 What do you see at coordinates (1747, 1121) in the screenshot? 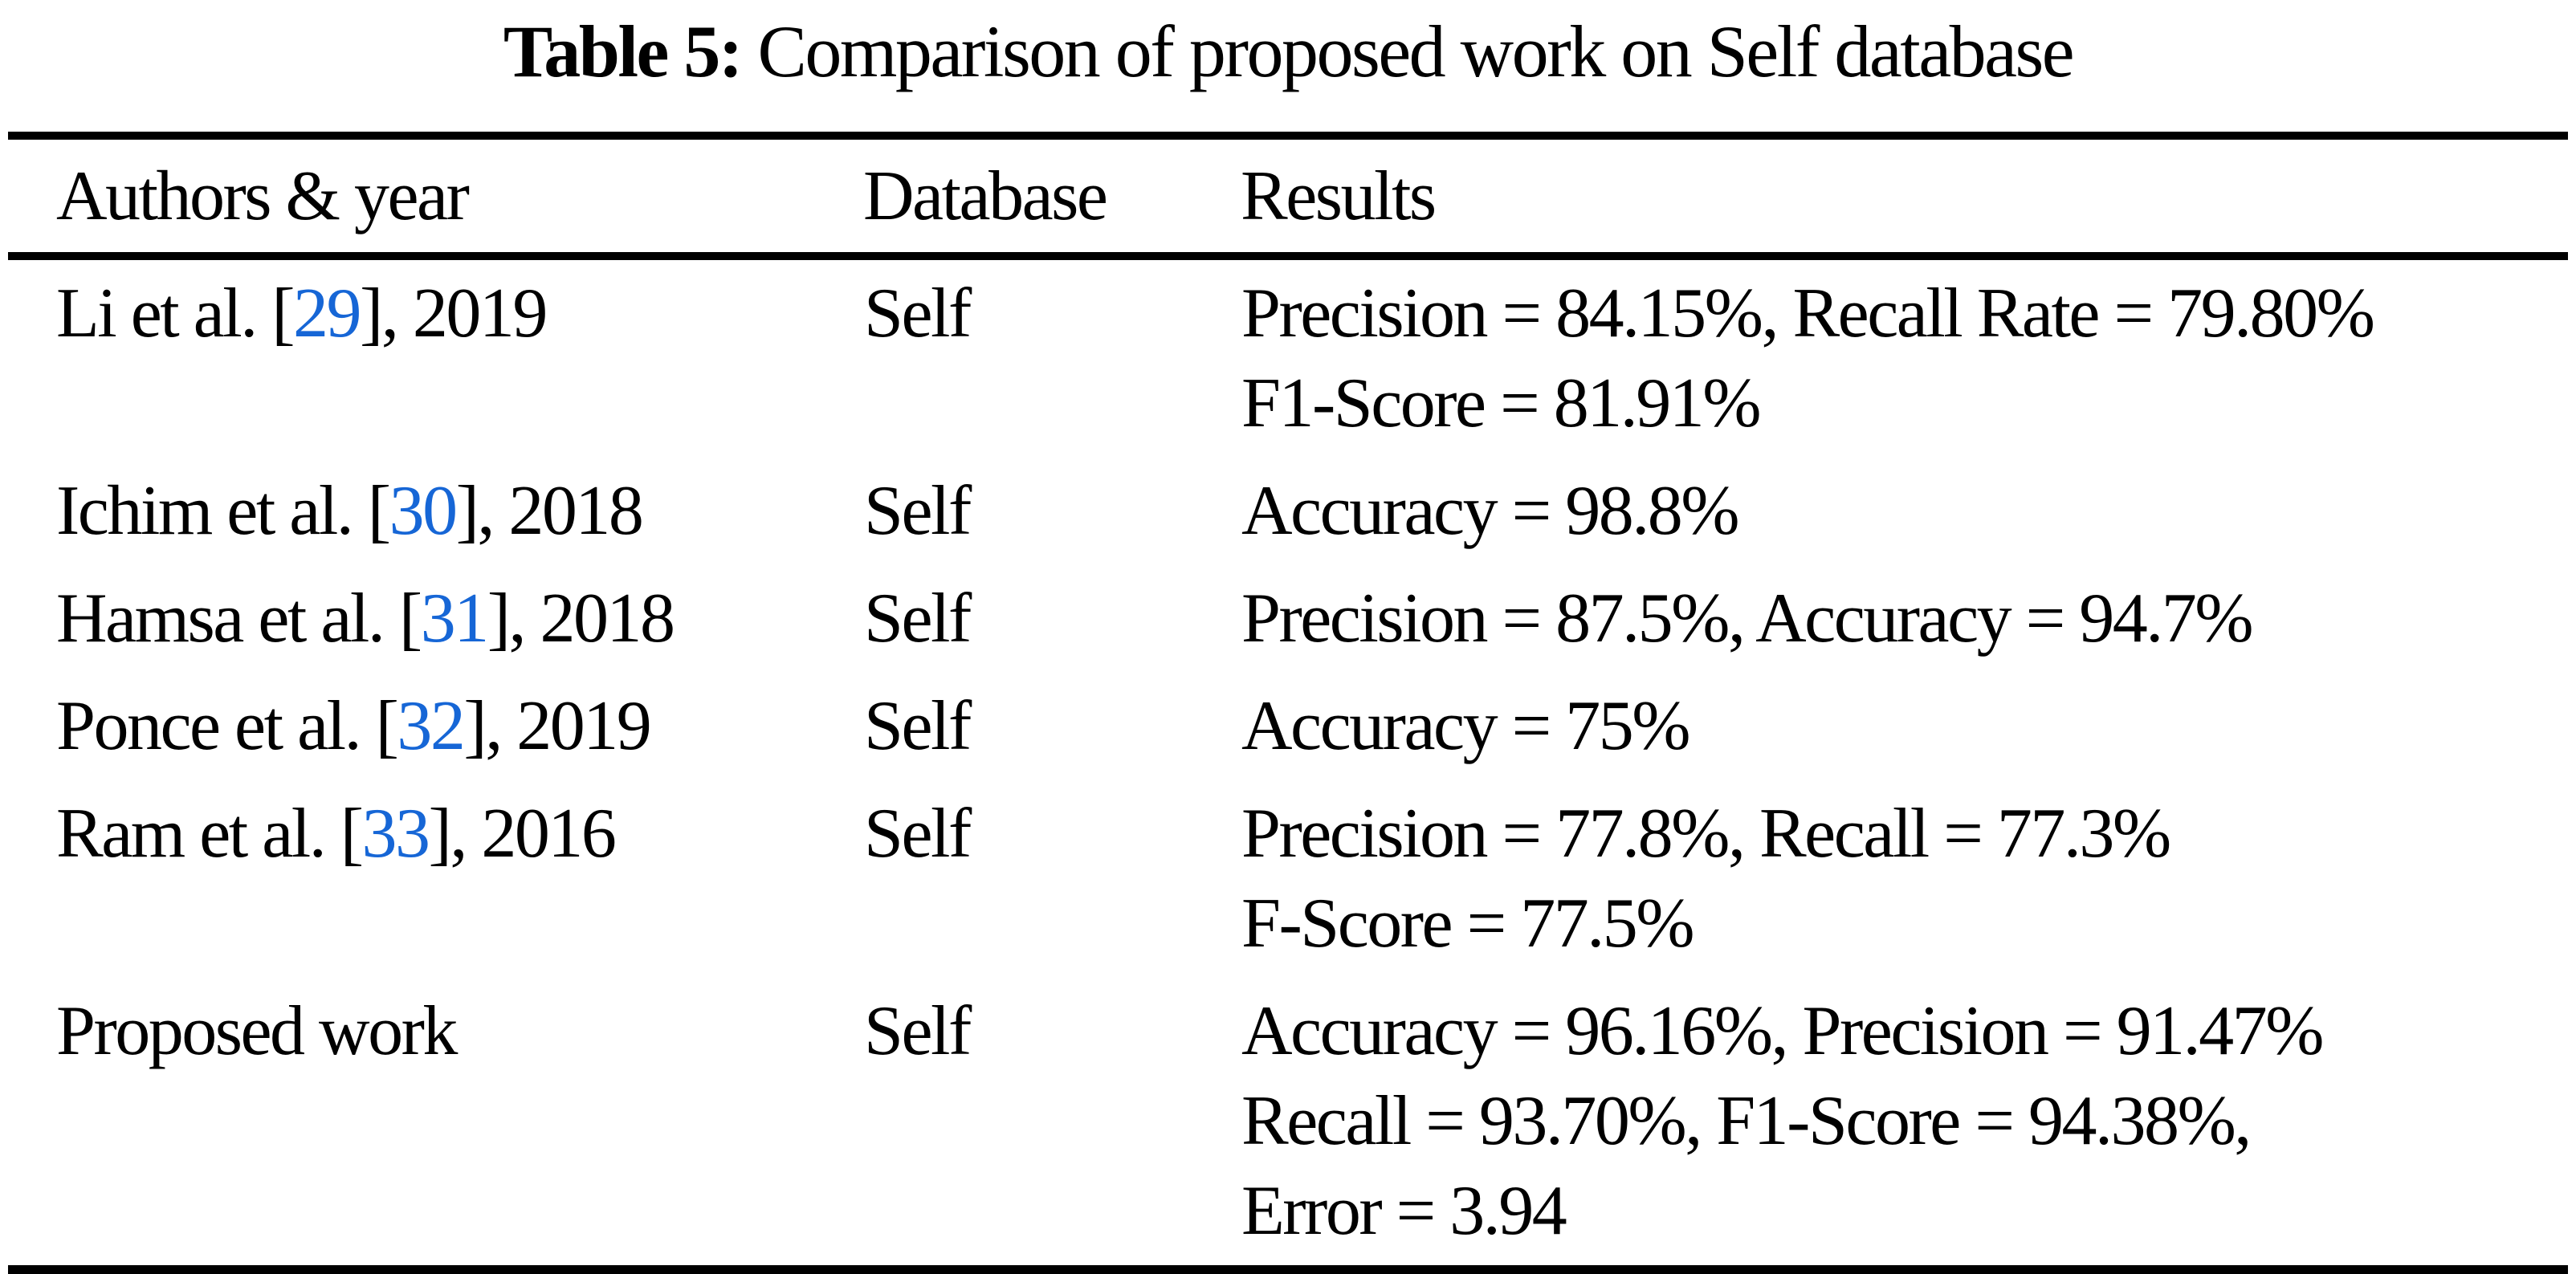
I see `result-line: Recall = 93.70%, F1-Score = 94.38%,` at bounding box center [1747, 1121].